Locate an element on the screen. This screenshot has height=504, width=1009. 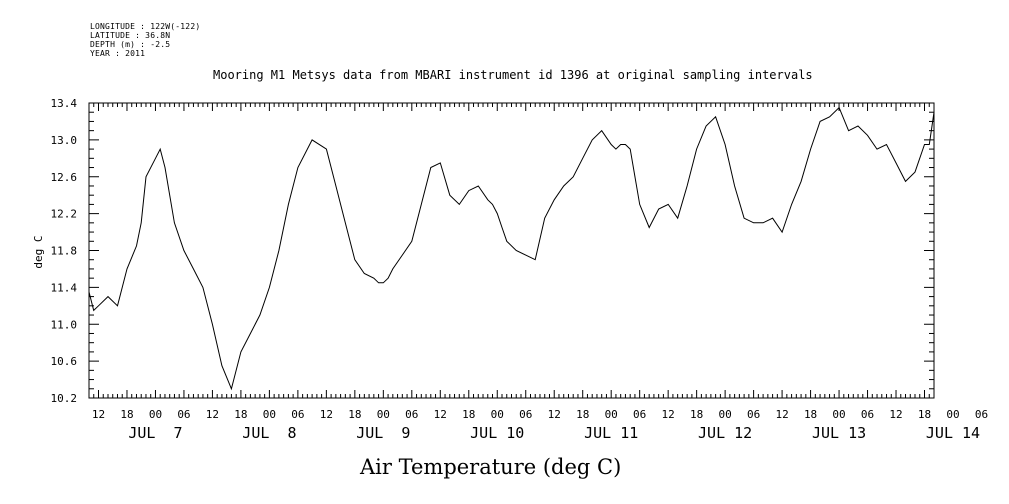
y-tick-label: 10.2 is located at coordinates (64, 398).